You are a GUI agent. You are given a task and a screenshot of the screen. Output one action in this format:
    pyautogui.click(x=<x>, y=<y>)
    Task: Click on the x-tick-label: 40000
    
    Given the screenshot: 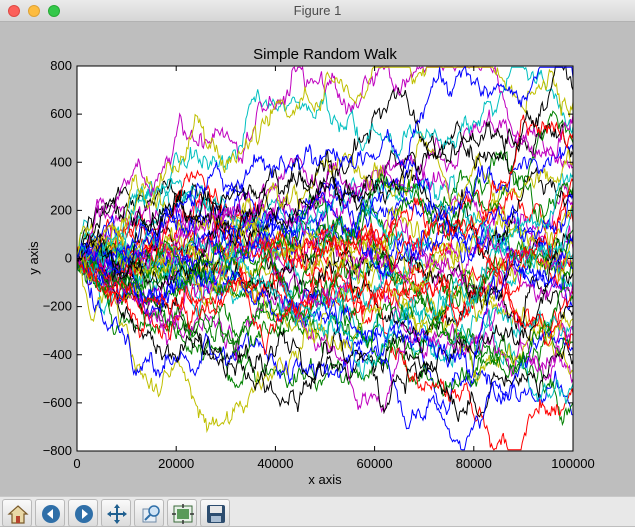 What is the action you would take?
    pyautogui.click(x=275, y=463)
    